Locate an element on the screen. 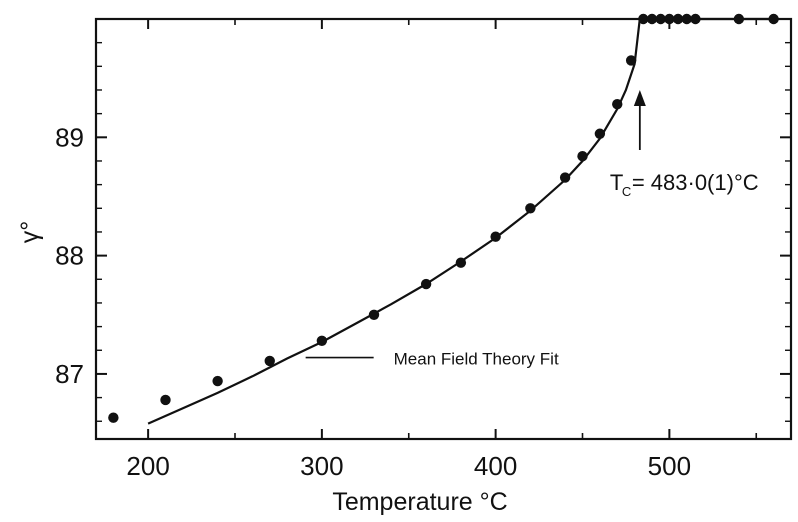 This screenshot has width=798, height=522. y-axis-title: γ° is located at coordinates (30, 232).